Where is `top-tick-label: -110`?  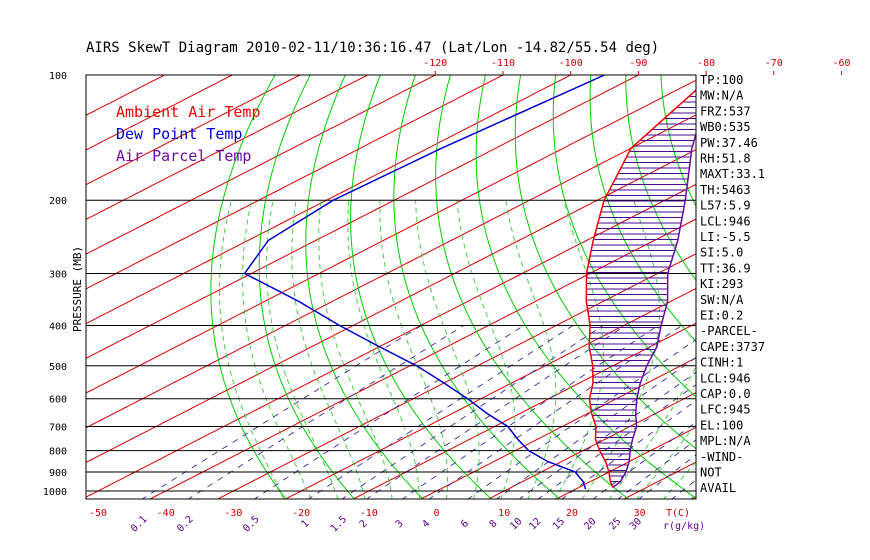
top-tick-label: -110 is located at coordinates (503, 63).